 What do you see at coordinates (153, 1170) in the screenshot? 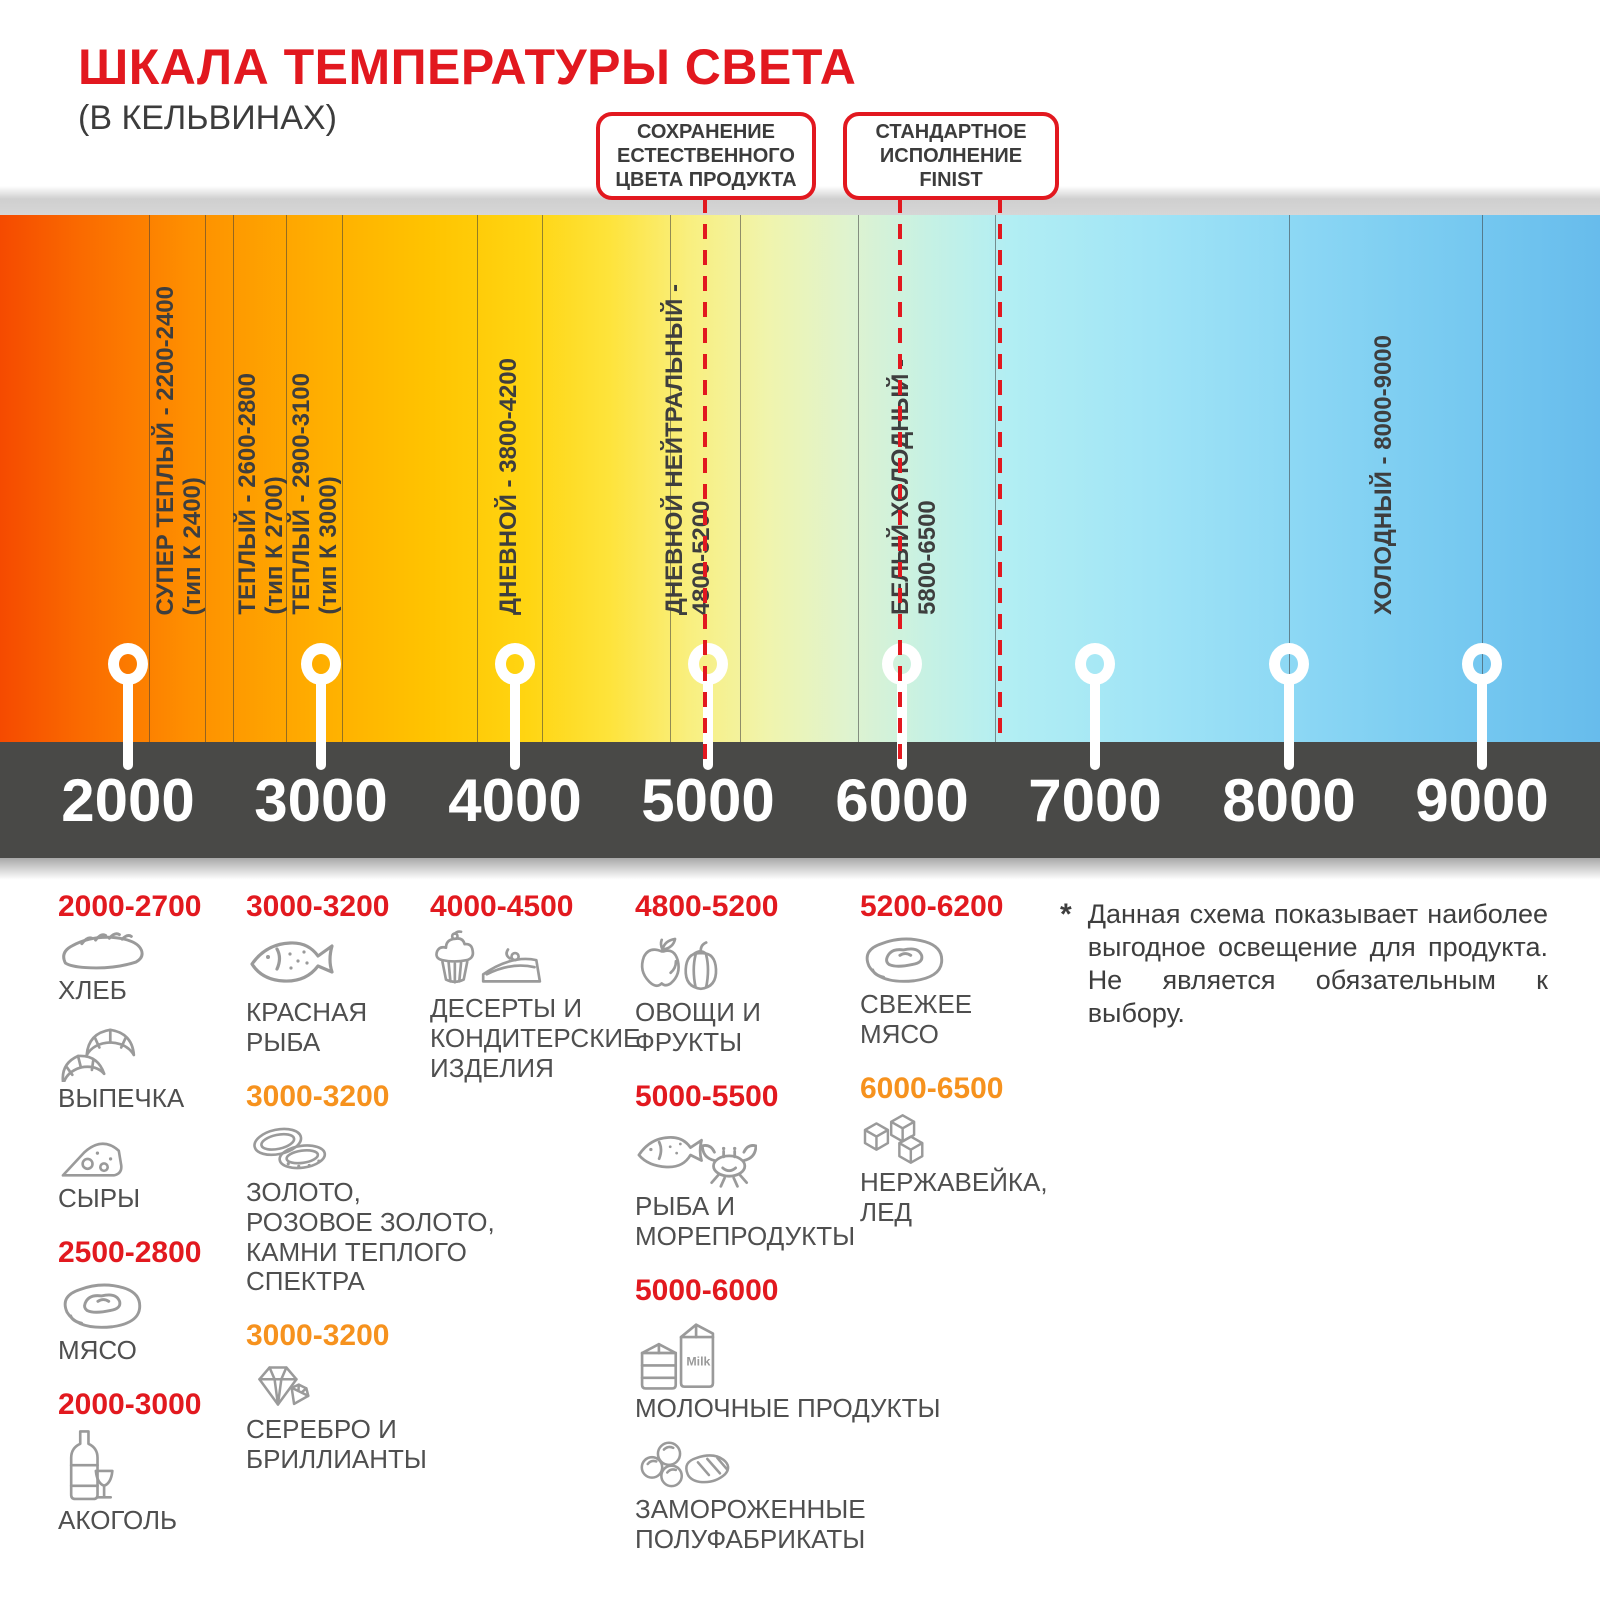
I see `category-item: СЫРЫ` at bounding box center [153, 1170].